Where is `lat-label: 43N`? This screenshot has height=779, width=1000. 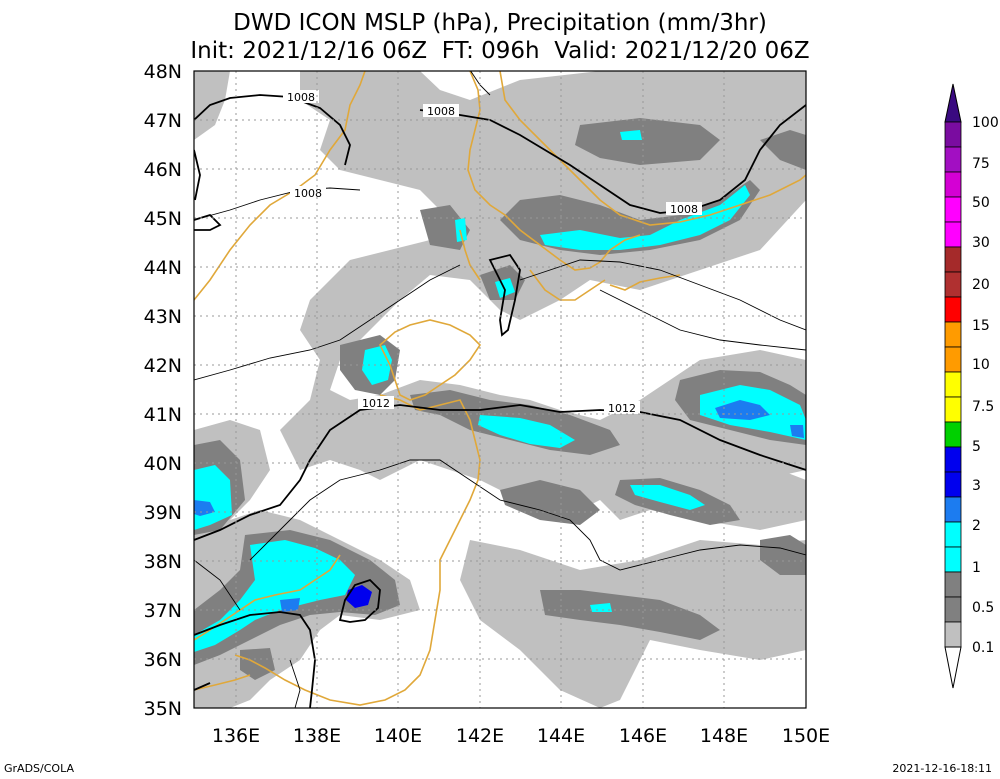
lat-label: 43N is located at coordinates (163, 317).